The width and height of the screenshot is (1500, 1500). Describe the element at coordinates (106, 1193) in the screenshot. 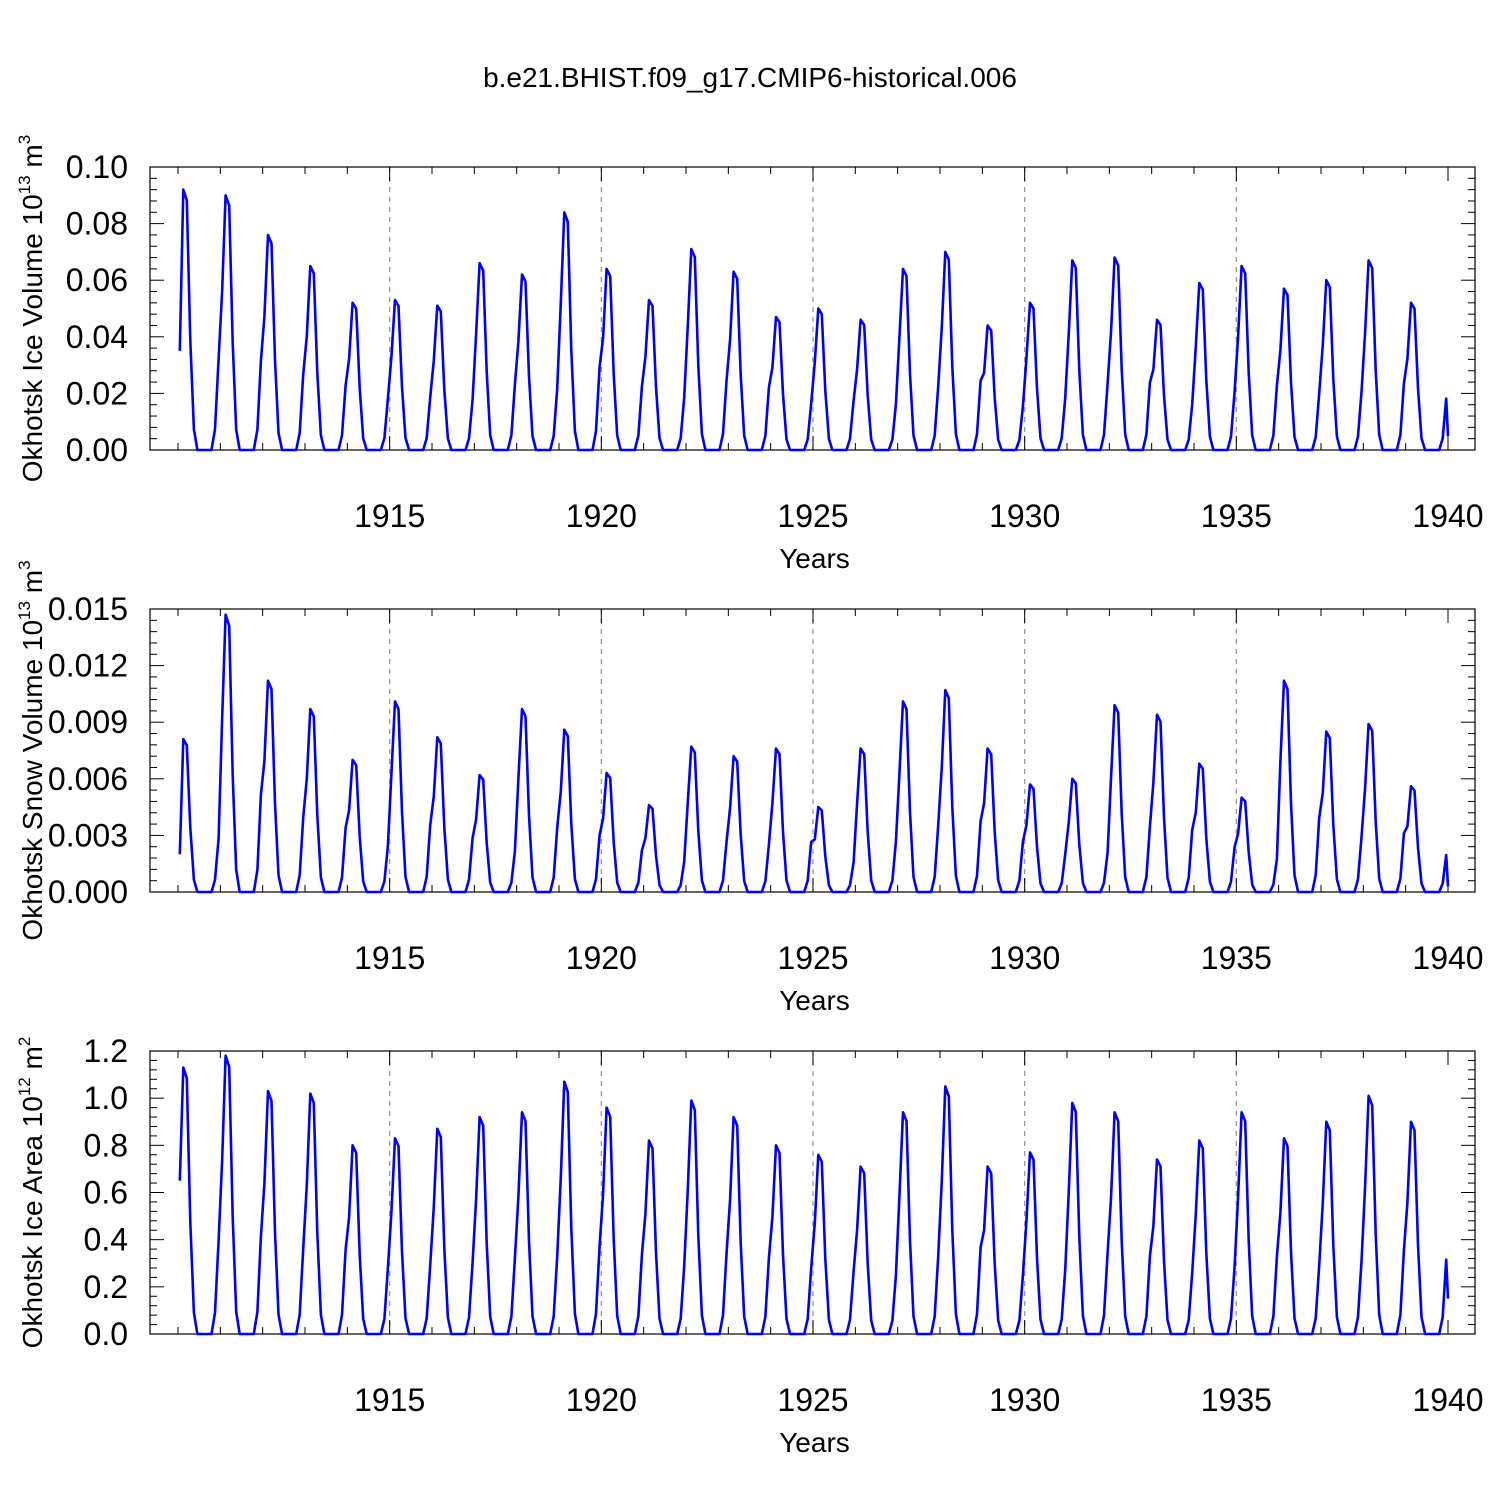

I see `y-tick-label: 0.6` at that location.